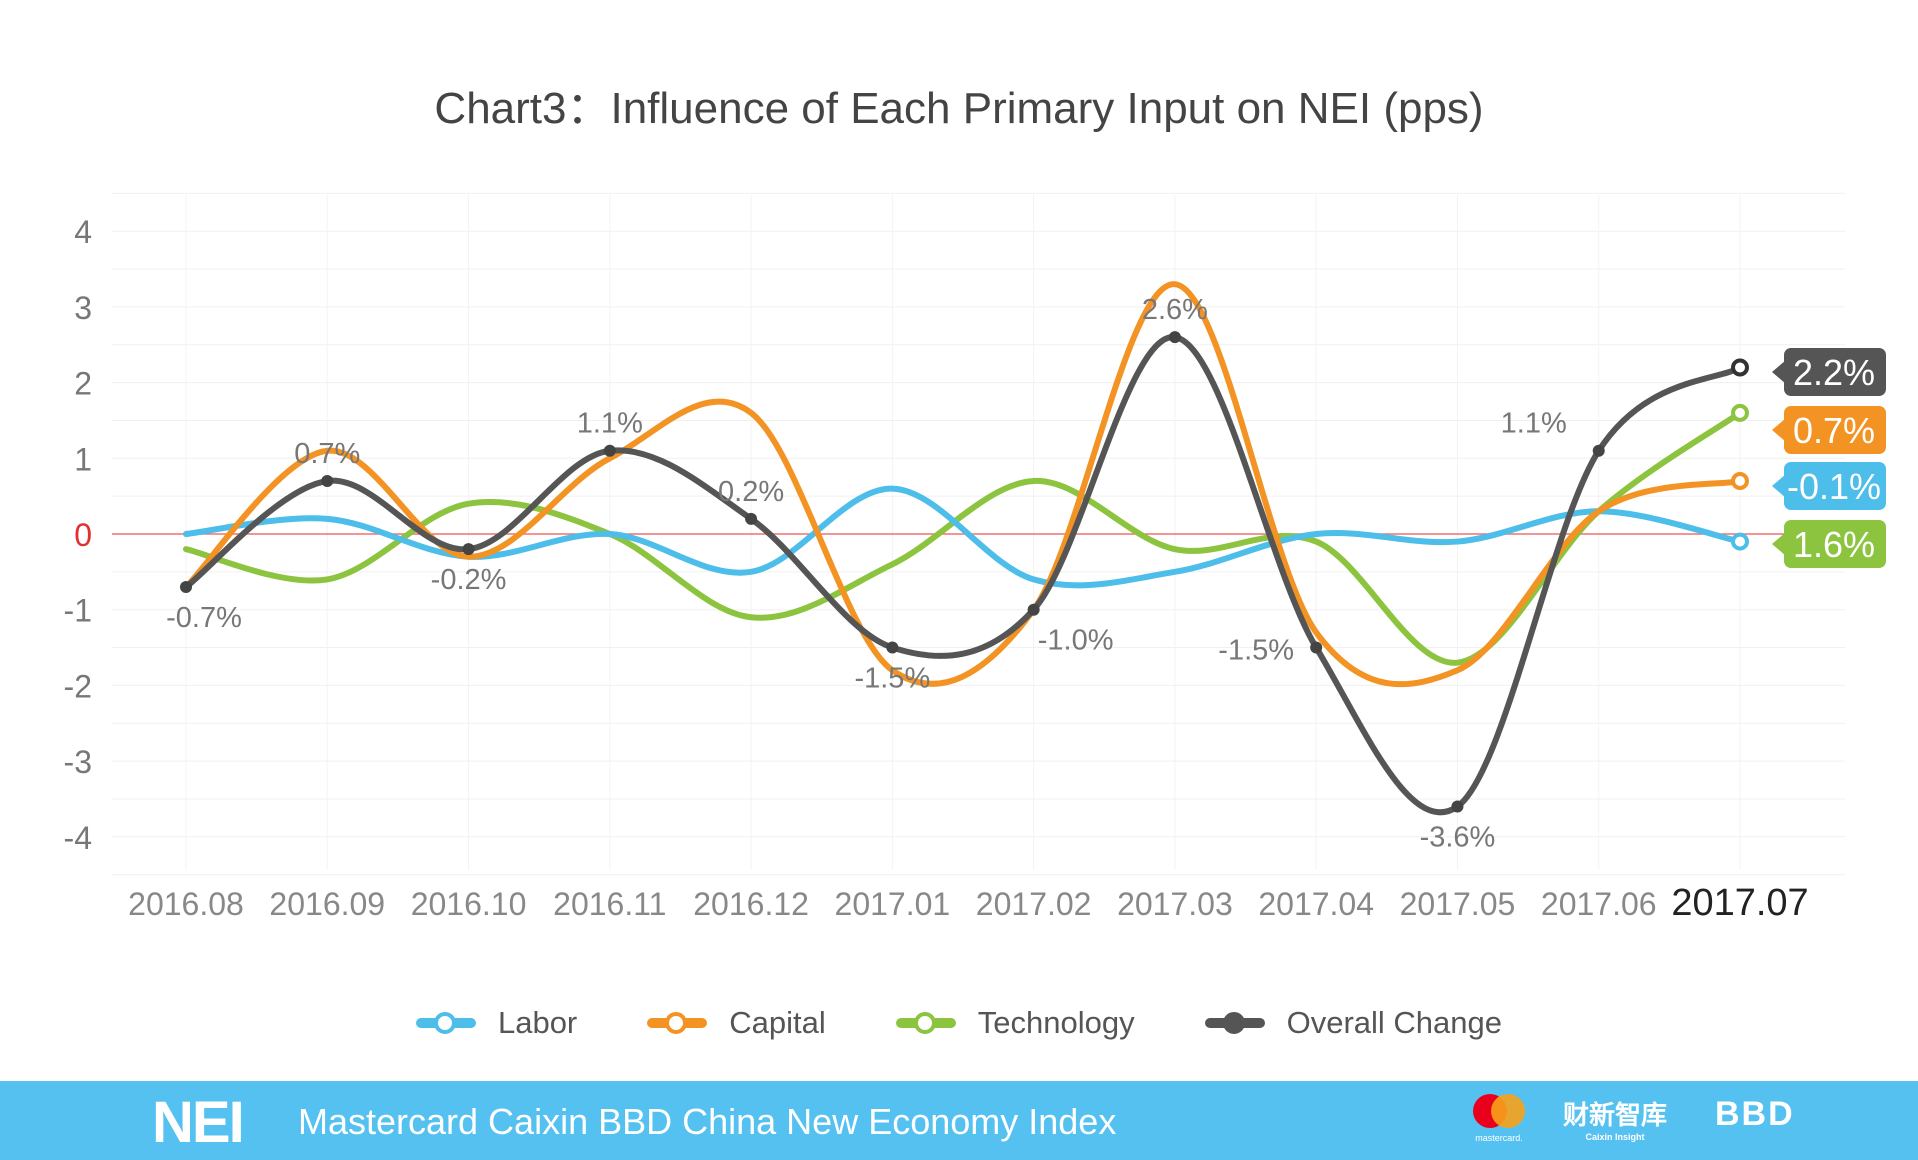 The height and width of the screenshot is (1160, 1918). What do you see at coordinates (777, 1022) in the screenshot?
I see `legend-label: Capital` at bounding box center [777, 1022].